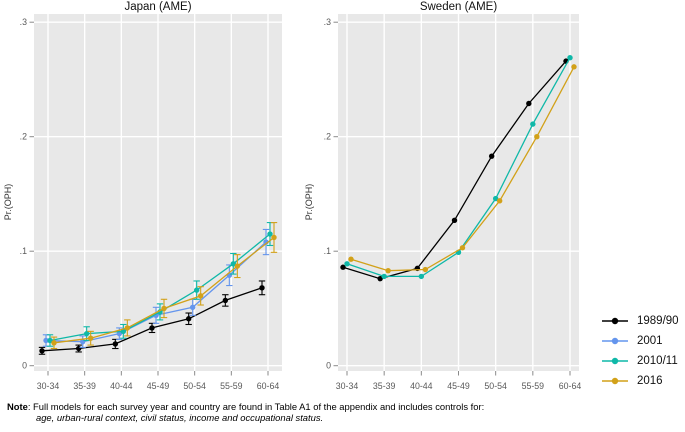  What do you see at coordinates (158, 7) in the screenshot?
I see `panel-title-japan: Japan (AME)` at bounding box center [158, 7].